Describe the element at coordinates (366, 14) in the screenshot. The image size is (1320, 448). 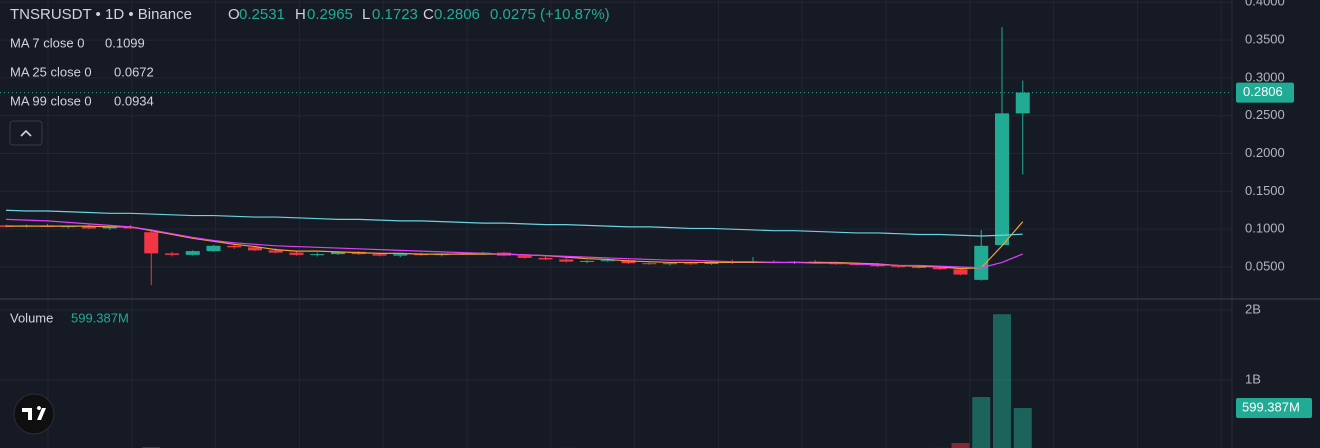
I see `ohlc-label: L` at that location.